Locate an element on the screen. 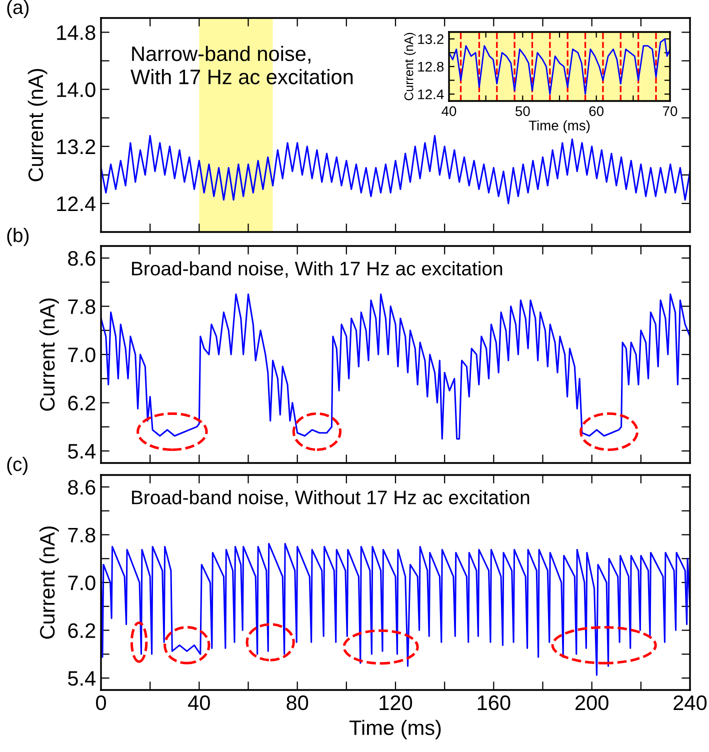 The height and width of the screenshot is (752, 709). x-tick-label: 0 is located at coordinates (101, 702).